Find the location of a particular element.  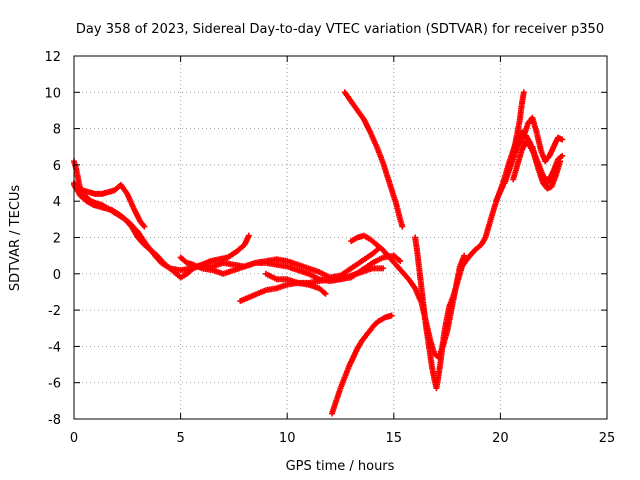

x-axis-label: GPS time / hours is located at coordinates (340, 466).